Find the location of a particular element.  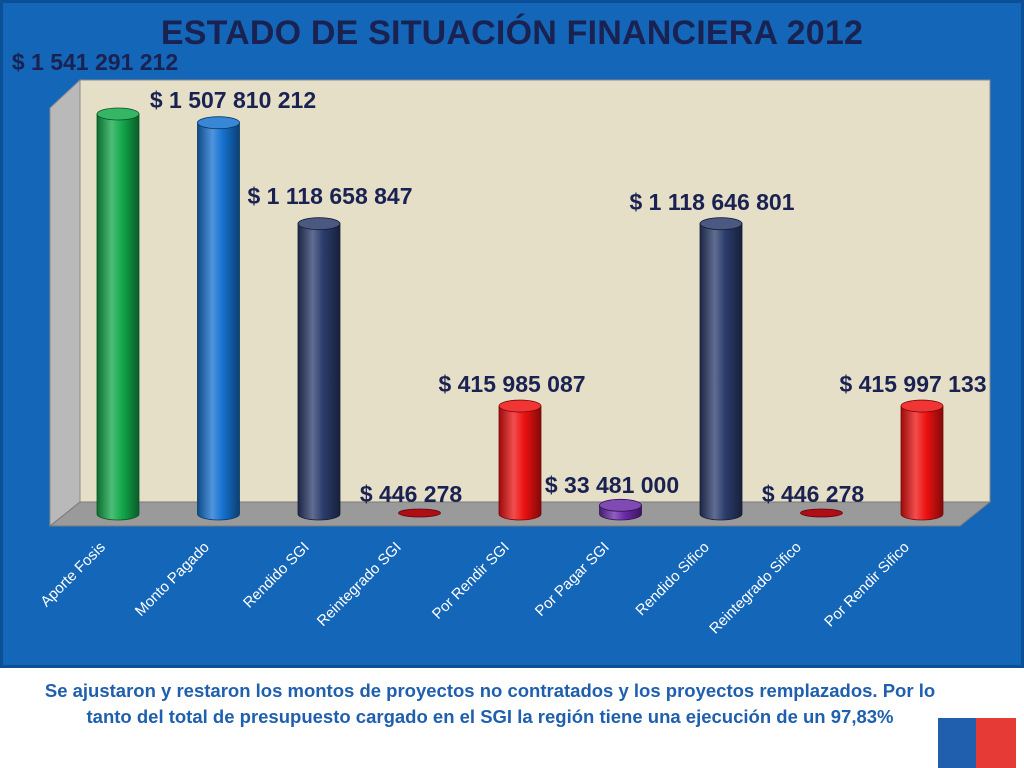

data-label: $ 1 541 291 212 is located at coordinates (95, 62).